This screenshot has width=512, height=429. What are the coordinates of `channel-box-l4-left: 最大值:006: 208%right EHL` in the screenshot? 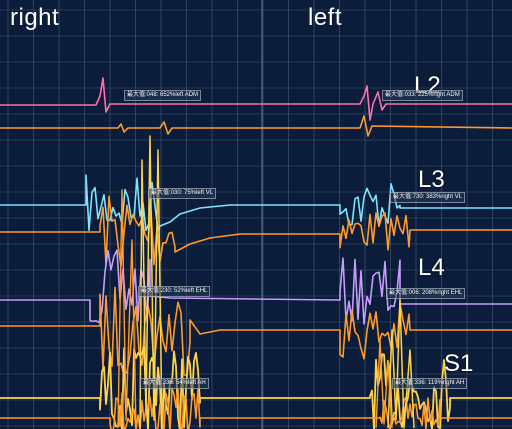 It's located at (426, 293).